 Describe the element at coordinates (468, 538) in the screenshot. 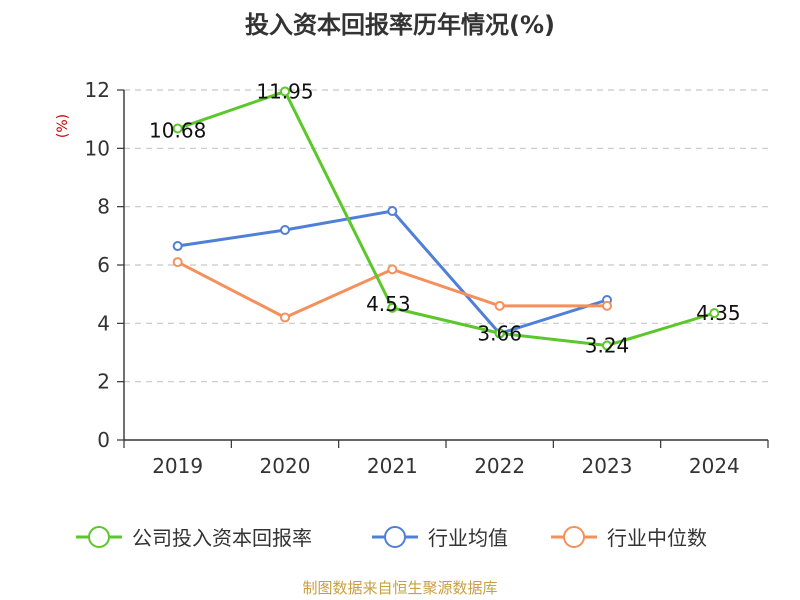

I see `legend-label: 行业均值` at that location.